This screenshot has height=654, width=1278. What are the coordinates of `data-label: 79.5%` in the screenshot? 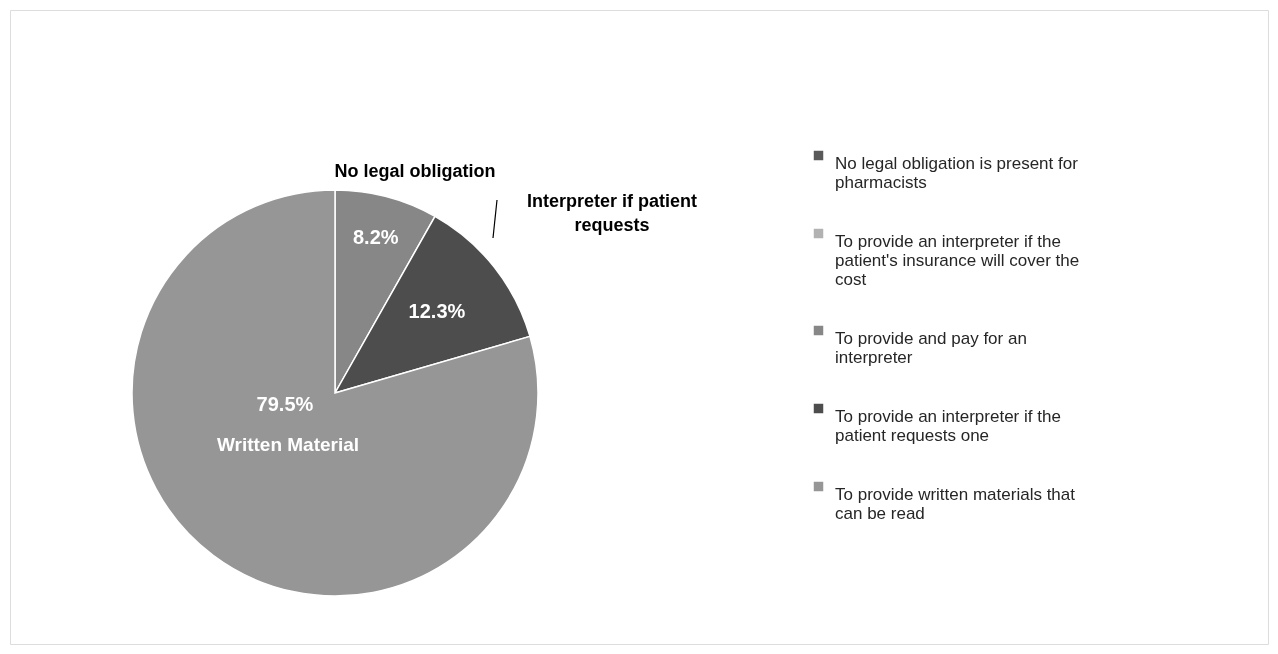 It's located at (285, 403).